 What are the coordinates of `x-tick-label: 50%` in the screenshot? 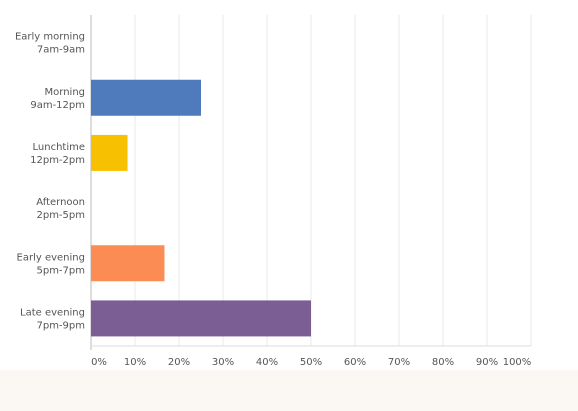 It's located at (311, 362).